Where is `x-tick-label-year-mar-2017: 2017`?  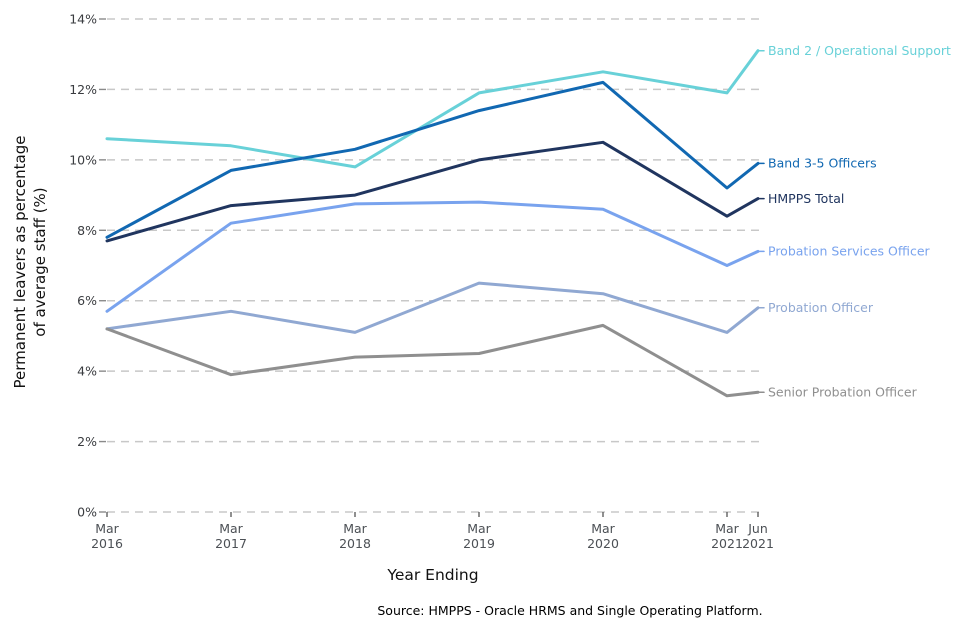 x-tick-label-year-mar-2017: 2017 is located at coordinates (231, 543).